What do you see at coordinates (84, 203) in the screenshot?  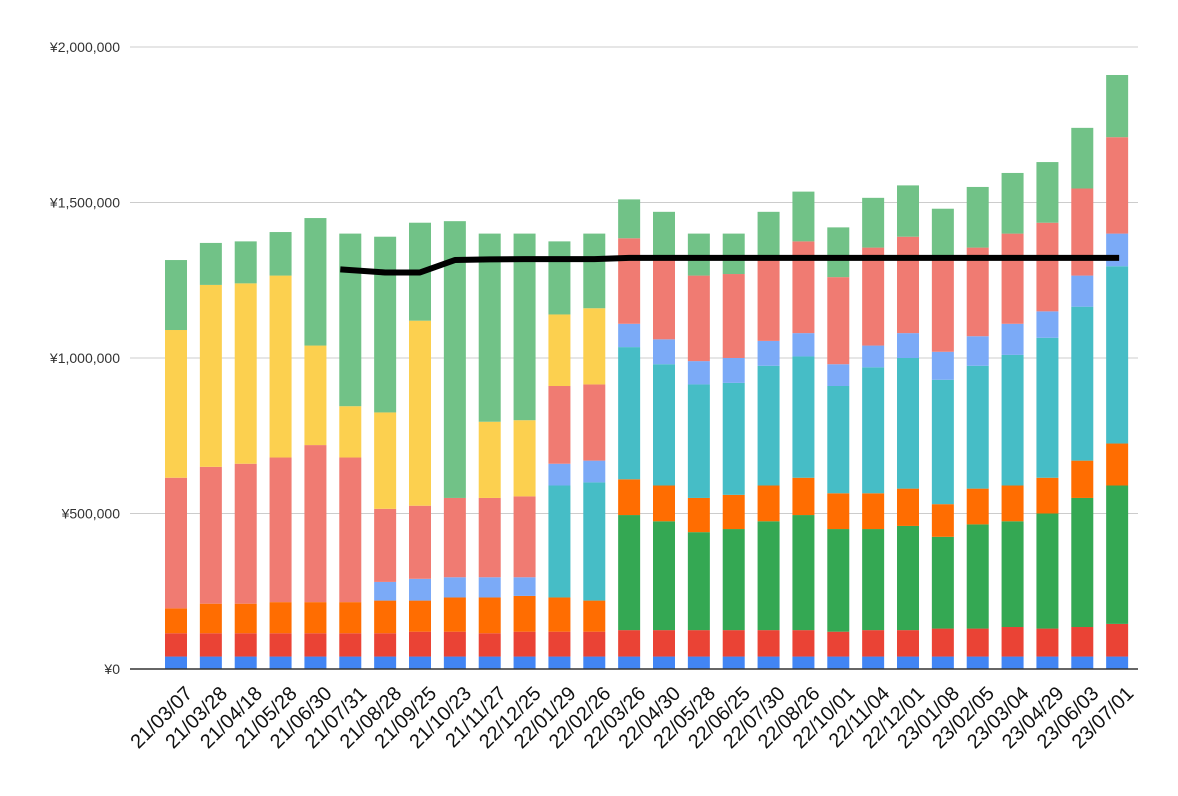 I see `y-tick-label: ¥1,500,000` at bounding box center [84, 203].